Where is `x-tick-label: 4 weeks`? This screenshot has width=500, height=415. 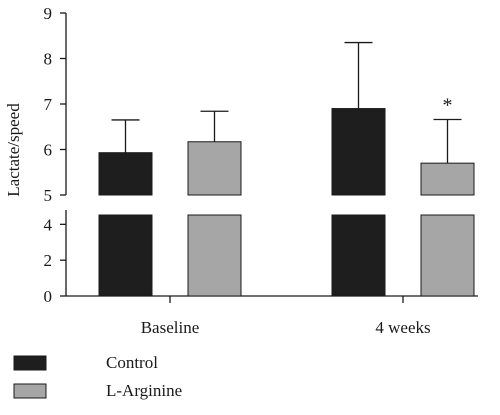 x-tick-label: 4 weeks is located at coordinates (402, 327).